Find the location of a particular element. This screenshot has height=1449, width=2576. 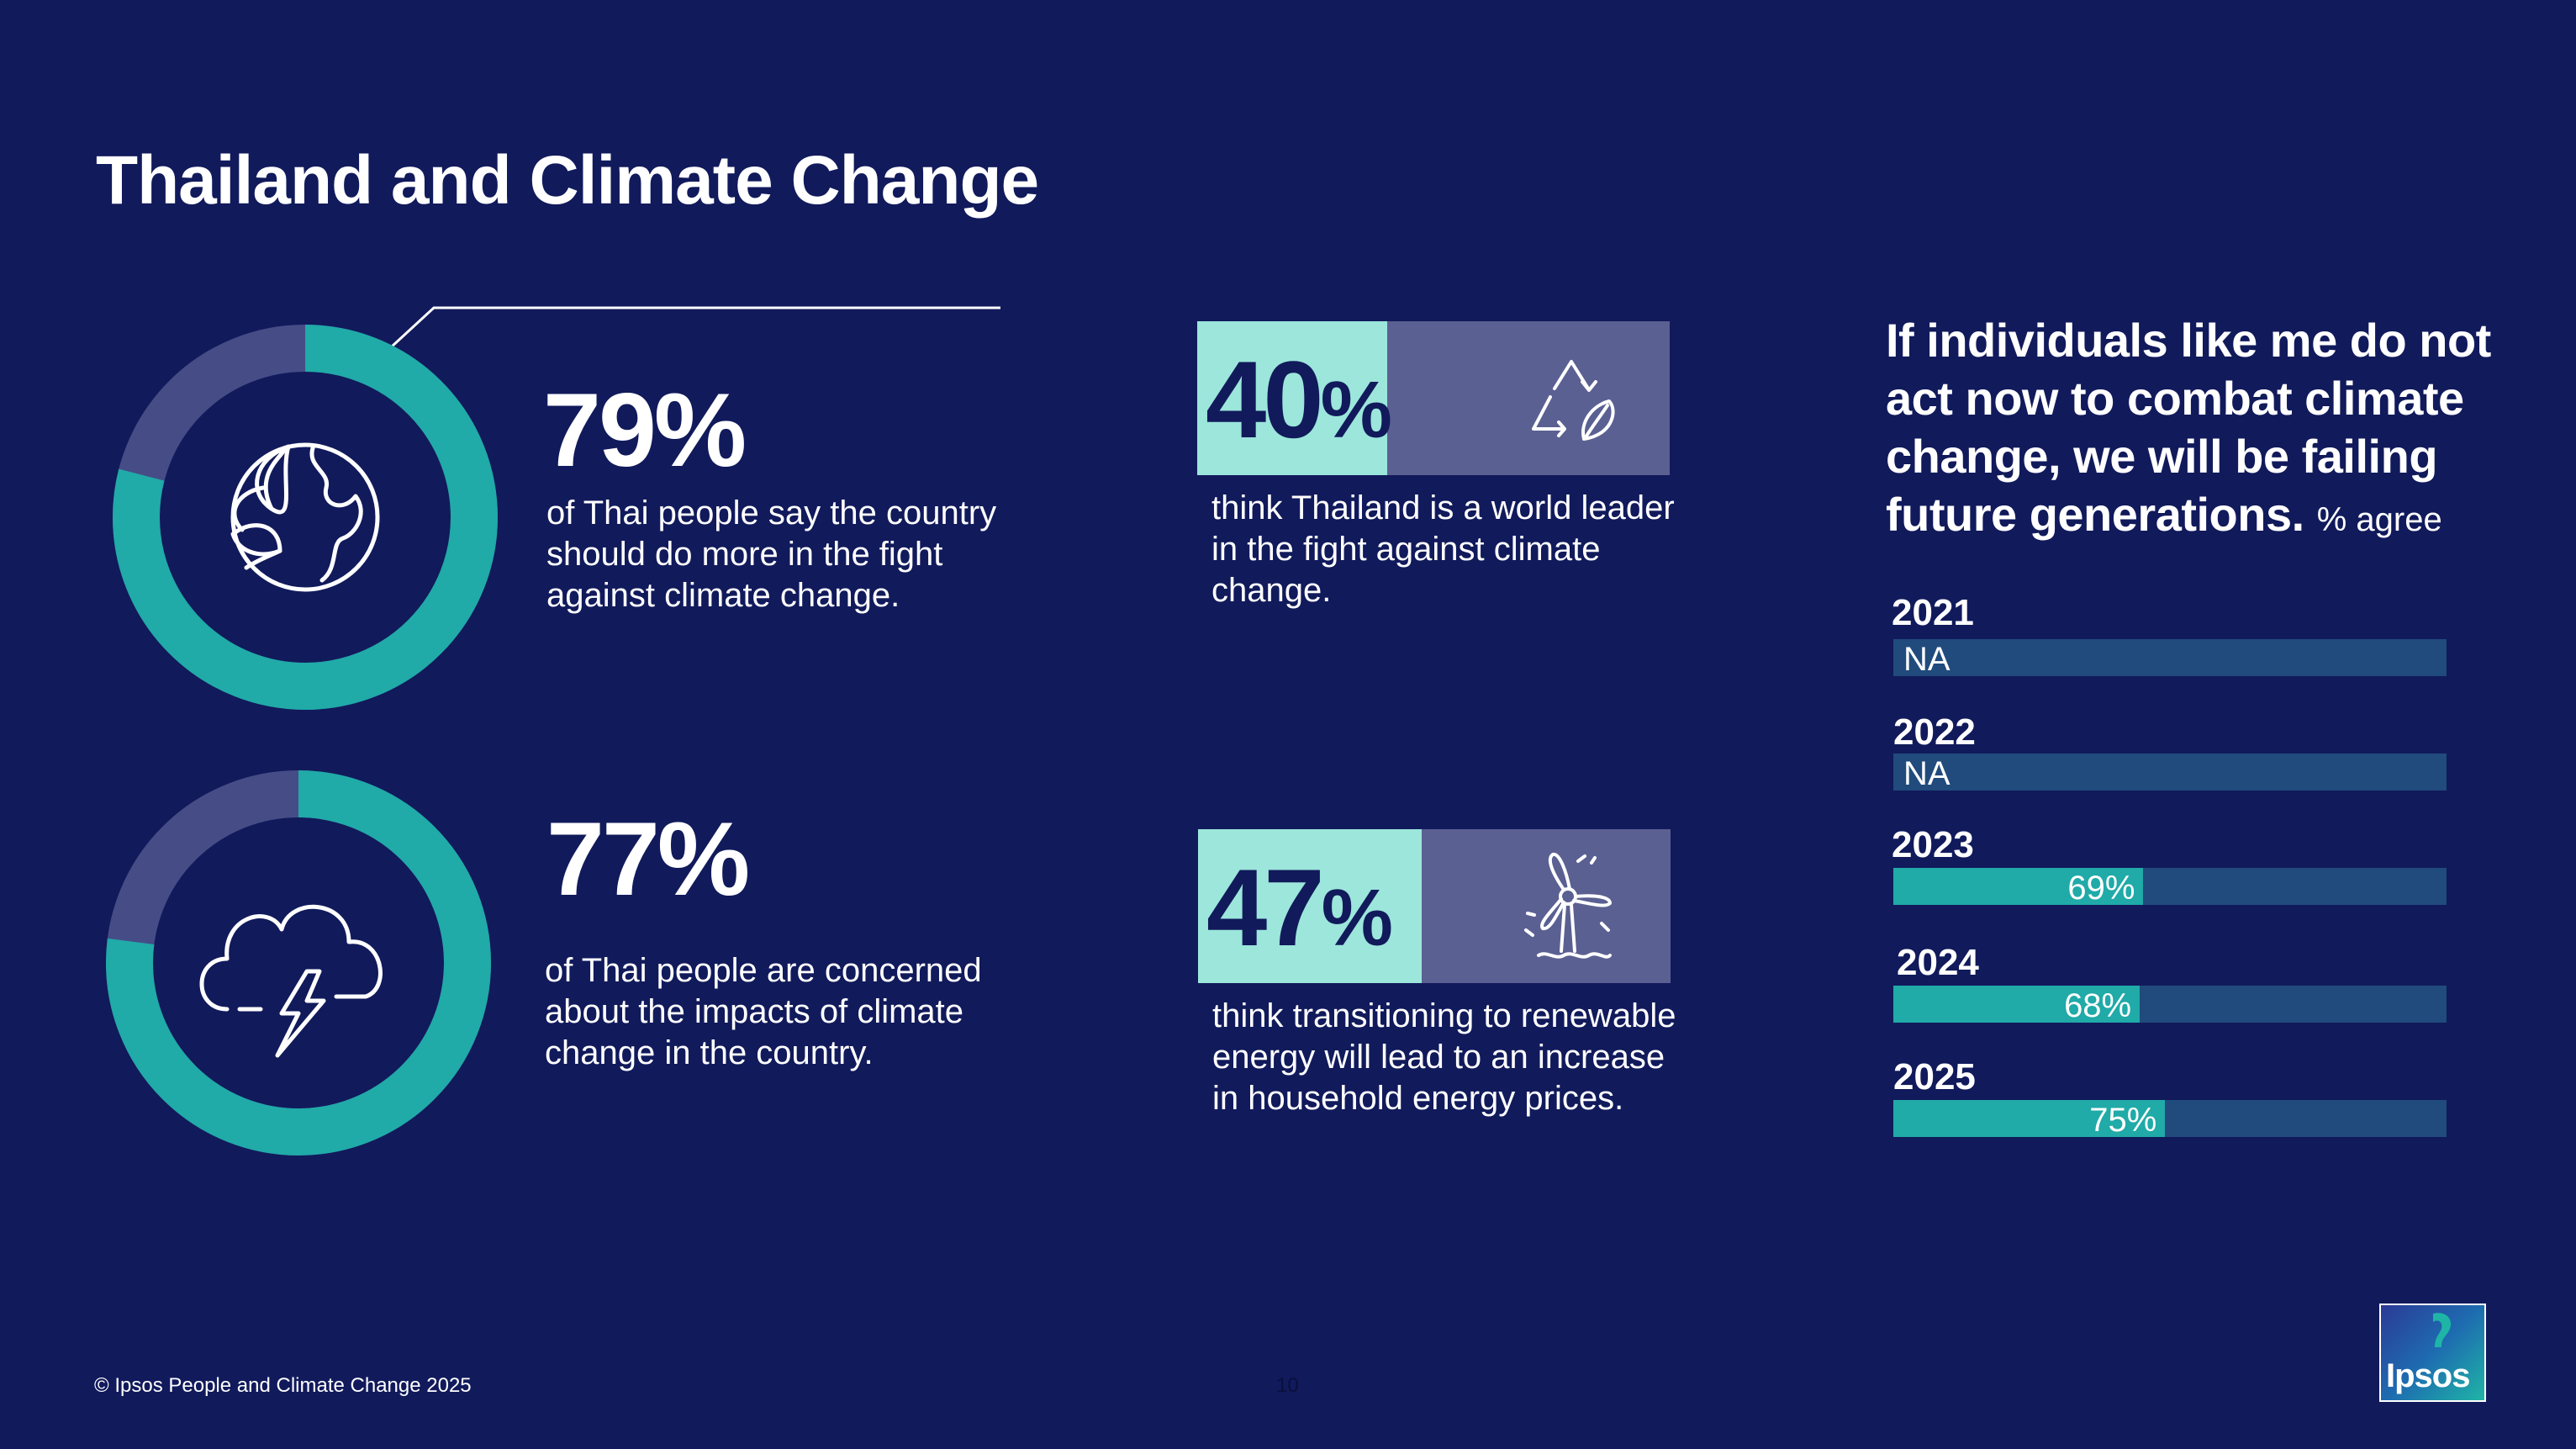

bar-value-label-2023: 69% is located at coordinates (2101, 889).